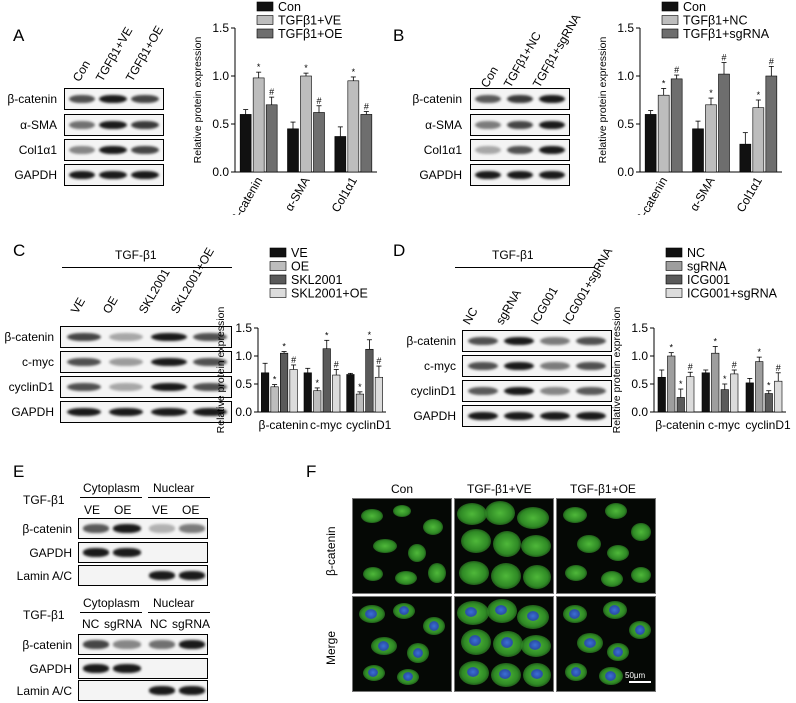 The image size is (796, 703). What do you see at coordinates (726, 34) in the screenshot?
I see `legend-label: TGFβ1+sgRNA` at bounding box center [726, 34].